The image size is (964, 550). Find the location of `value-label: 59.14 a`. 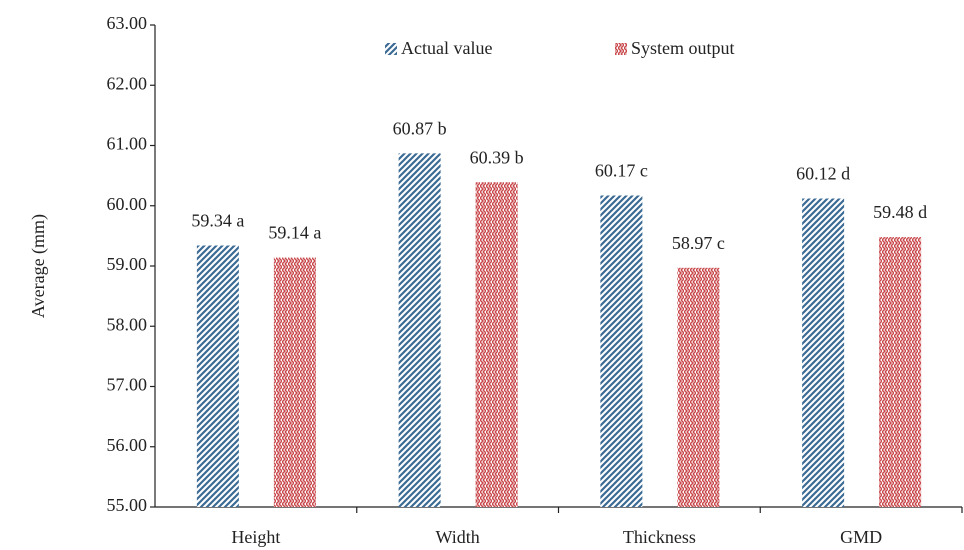

value-label: 59.14 a is located at coordinates (294, 233).